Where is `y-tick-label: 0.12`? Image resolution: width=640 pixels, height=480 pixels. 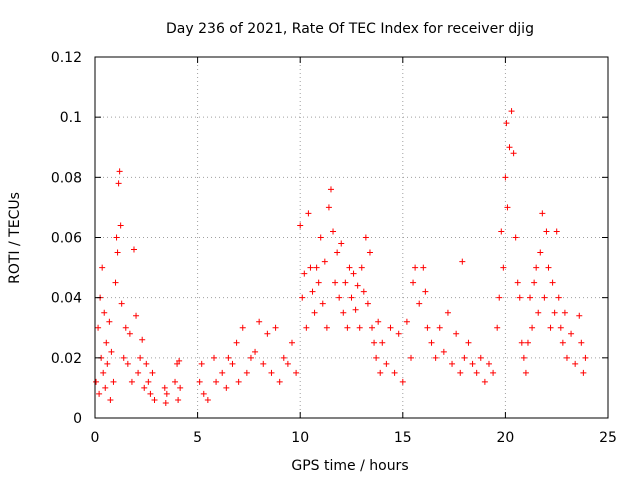
y-tick-label: 0.12 is located at coordinates (66, 58).